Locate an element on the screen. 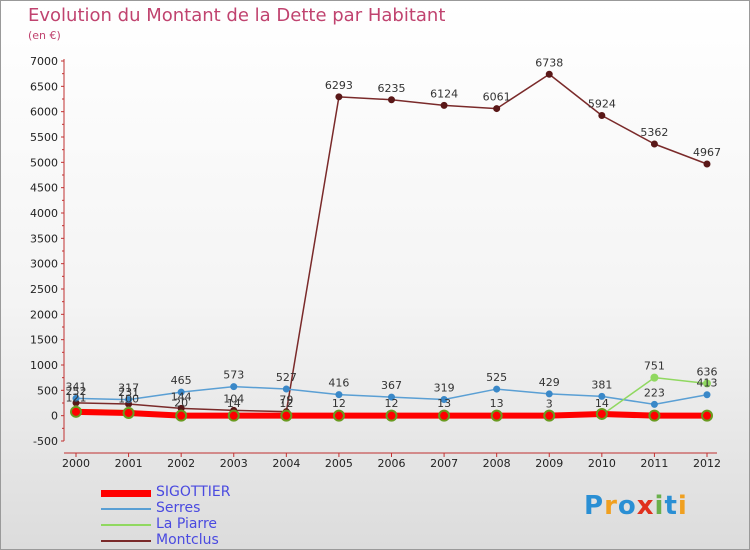  y-tick-label: 0 is located at coordinates (54, 416).